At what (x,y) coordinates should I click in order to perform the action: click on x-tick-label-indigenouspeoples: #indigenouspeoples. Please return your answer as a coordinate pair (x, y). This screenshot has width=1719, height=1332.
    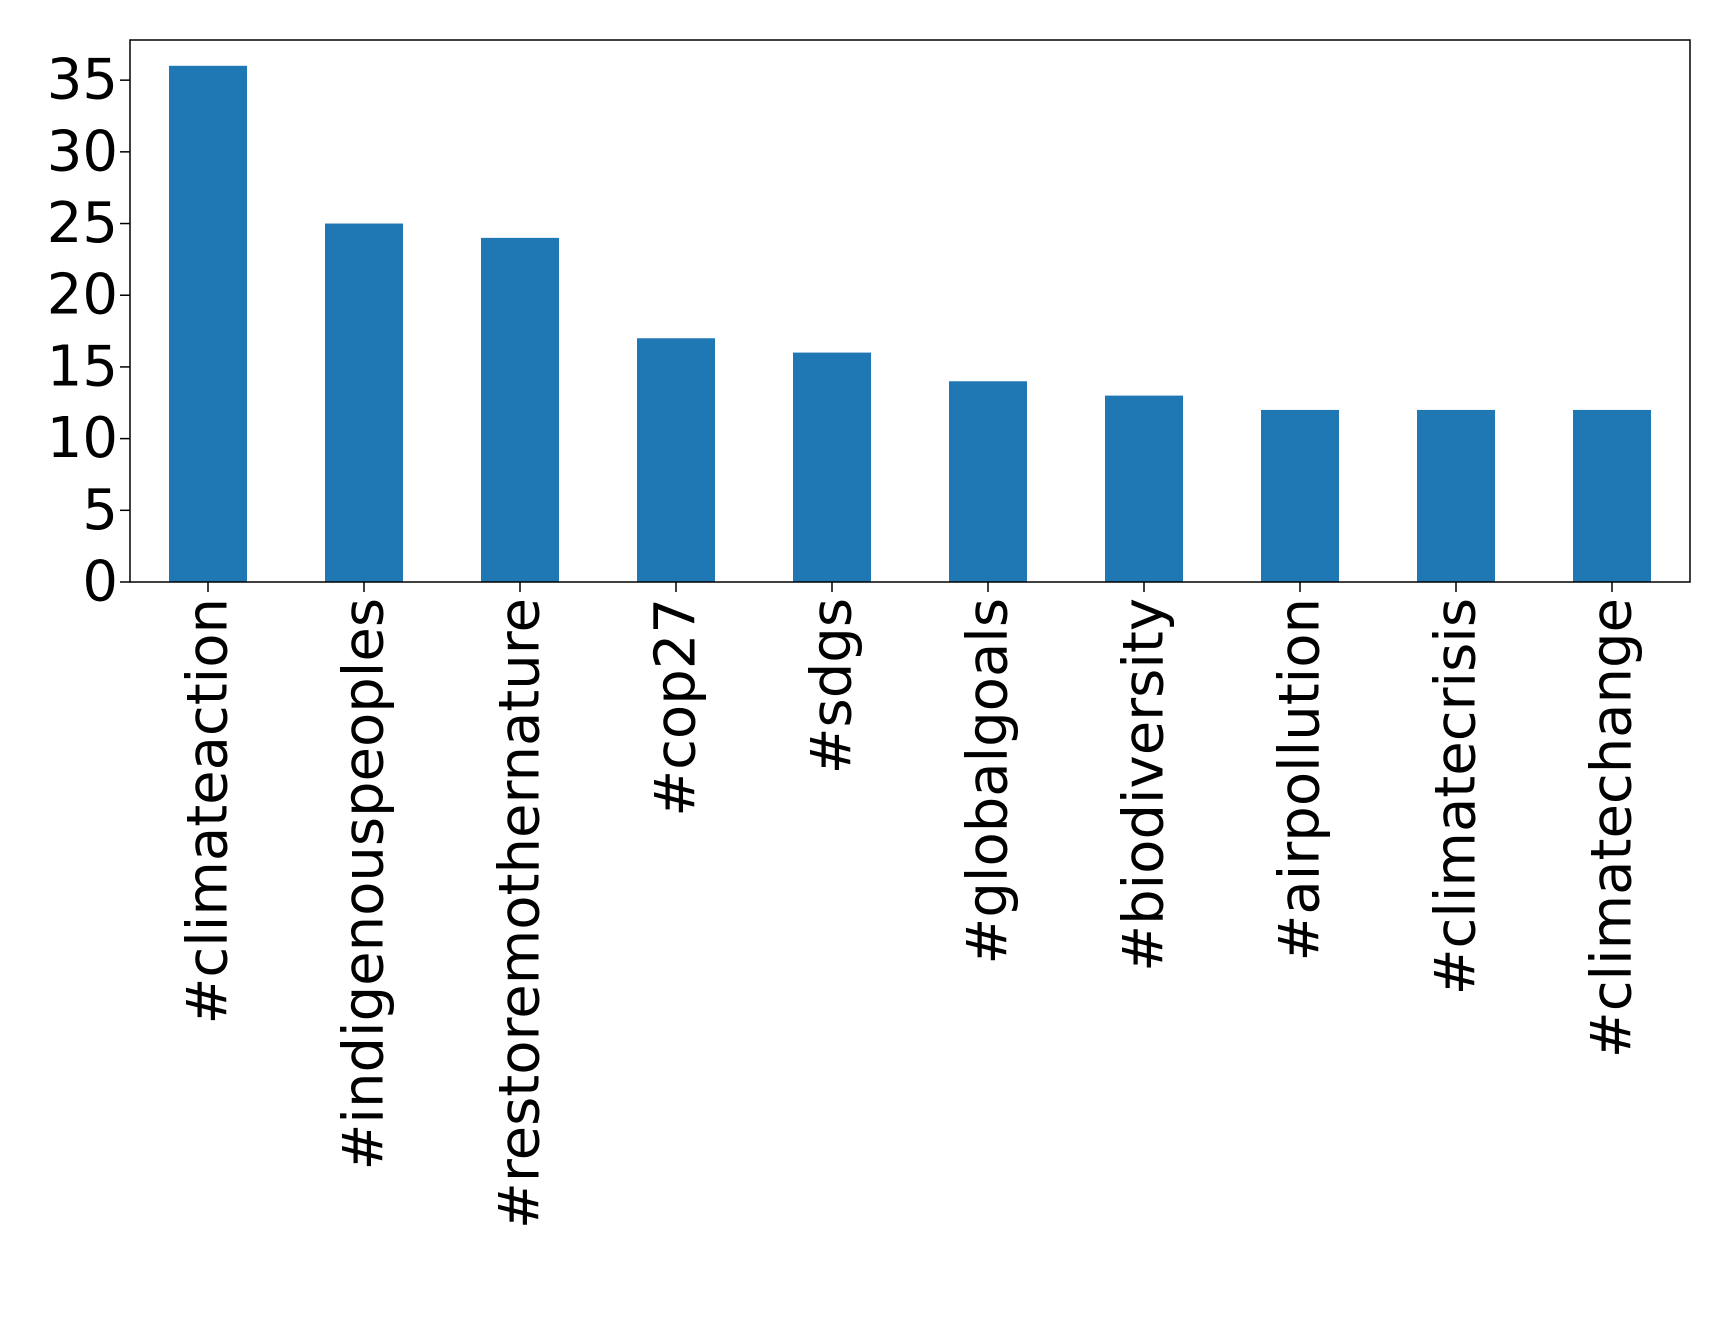
    Looking at the image, I should click on (364, 884).